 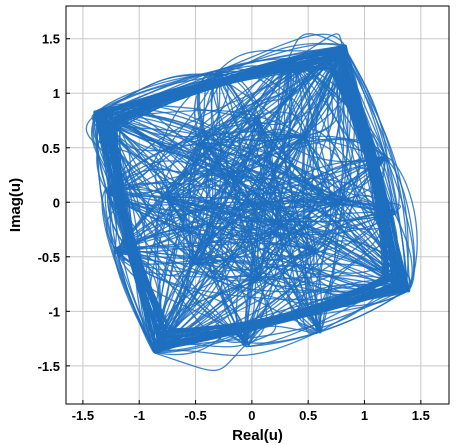 What do you see at coordinates (15, 205) in the screenshot?
I see `y-axis-label: Imag(u)` at bounding box center [15, 205].